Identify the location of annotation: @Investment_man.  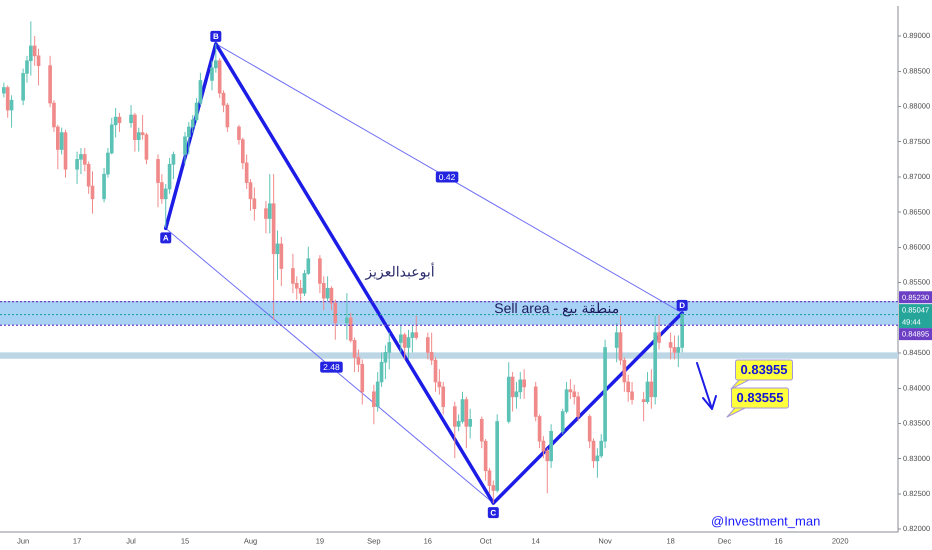
(765, 521).